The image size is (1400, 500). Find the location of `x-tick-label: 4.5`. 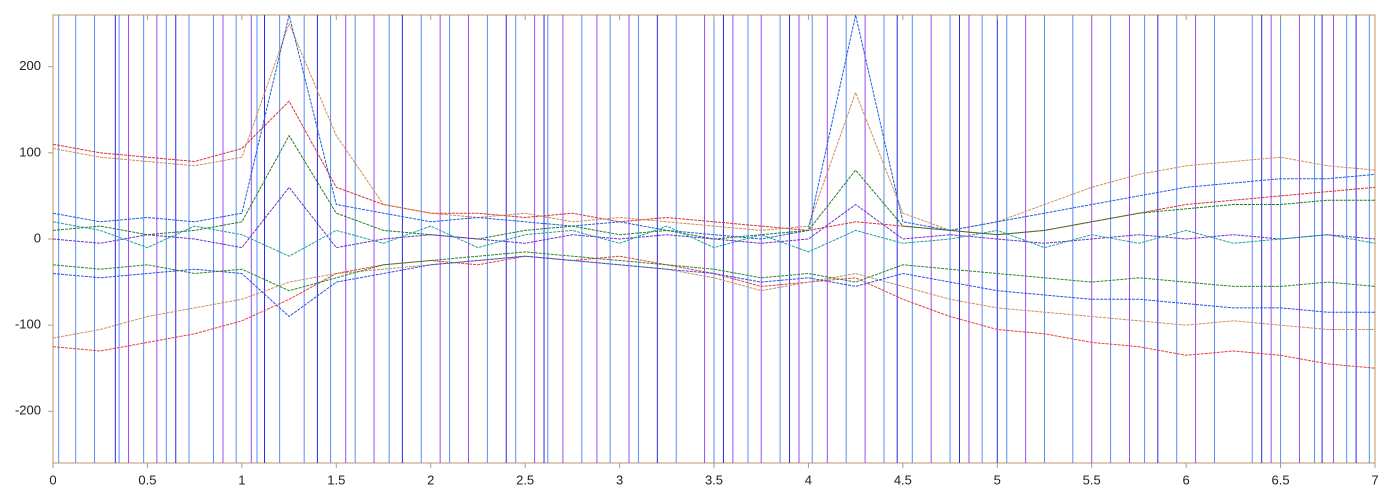

x-tick-label: 4.5 is located at coordinates (903, 479).